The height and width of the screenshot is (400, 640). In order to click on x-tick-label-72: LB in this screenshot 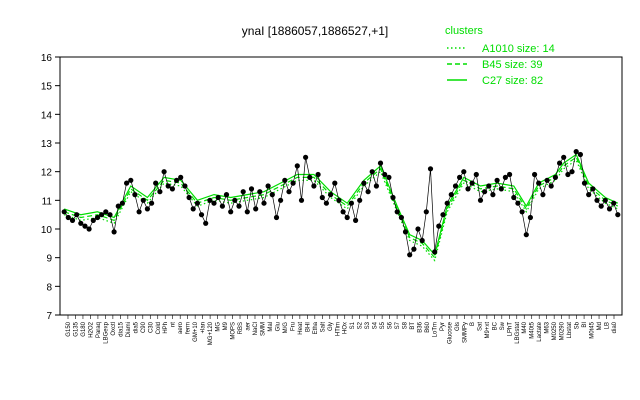, I will do `click(608, 325)`.